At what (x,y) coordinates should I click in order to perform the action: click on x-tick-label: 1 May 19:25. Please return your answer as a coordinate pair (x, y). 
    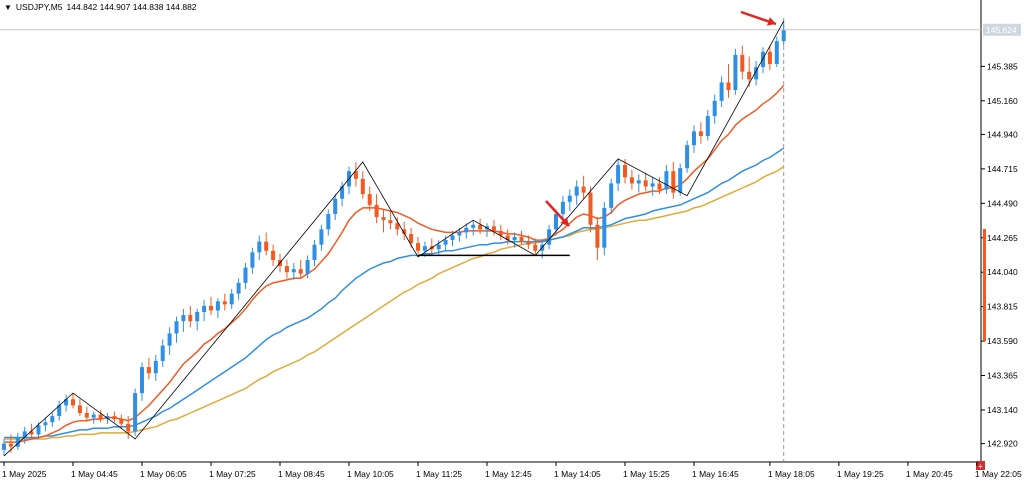
    Looking at the image, I should click on (860, 474).